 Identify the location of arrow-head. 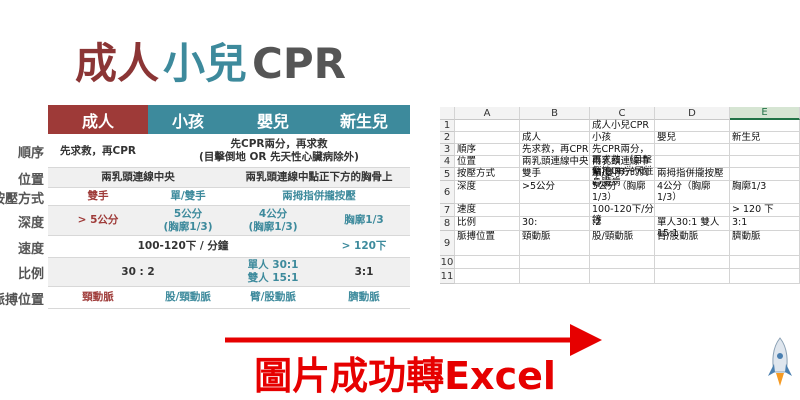
(586, 340).